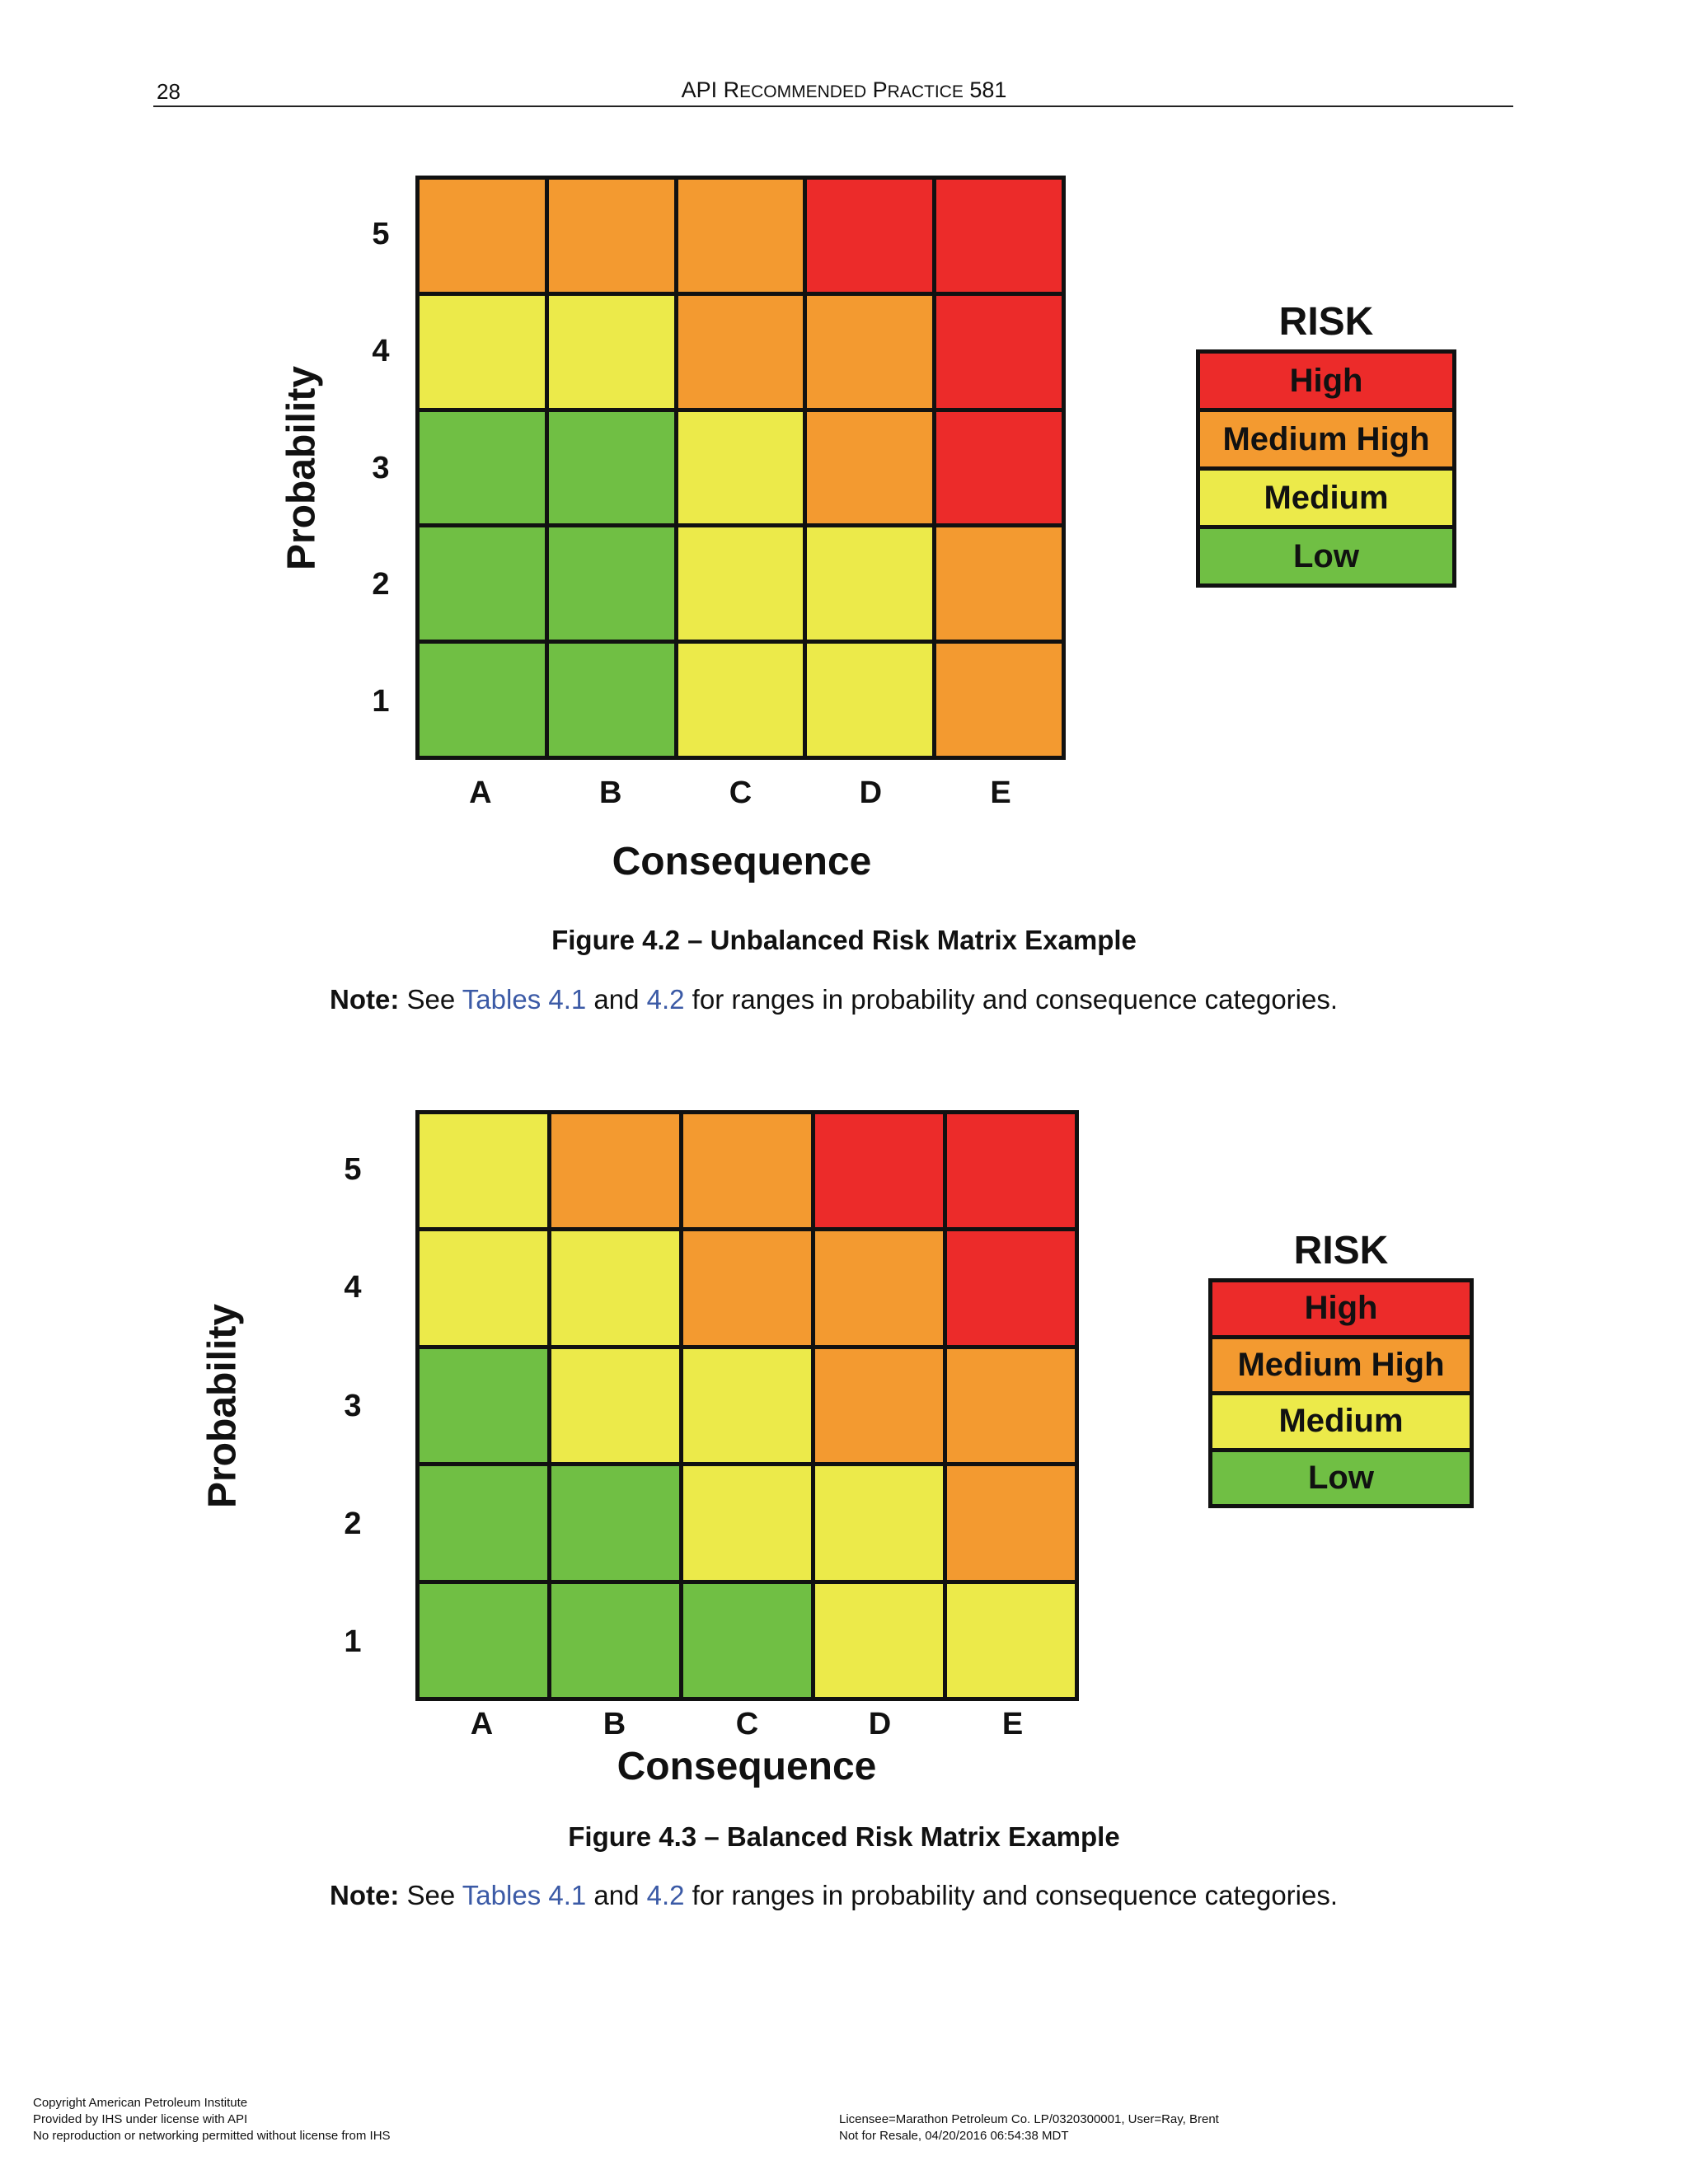  Describe the element at coordinates (483, 1523) in the screenshot. I see `risk-cell-2a` at that location.